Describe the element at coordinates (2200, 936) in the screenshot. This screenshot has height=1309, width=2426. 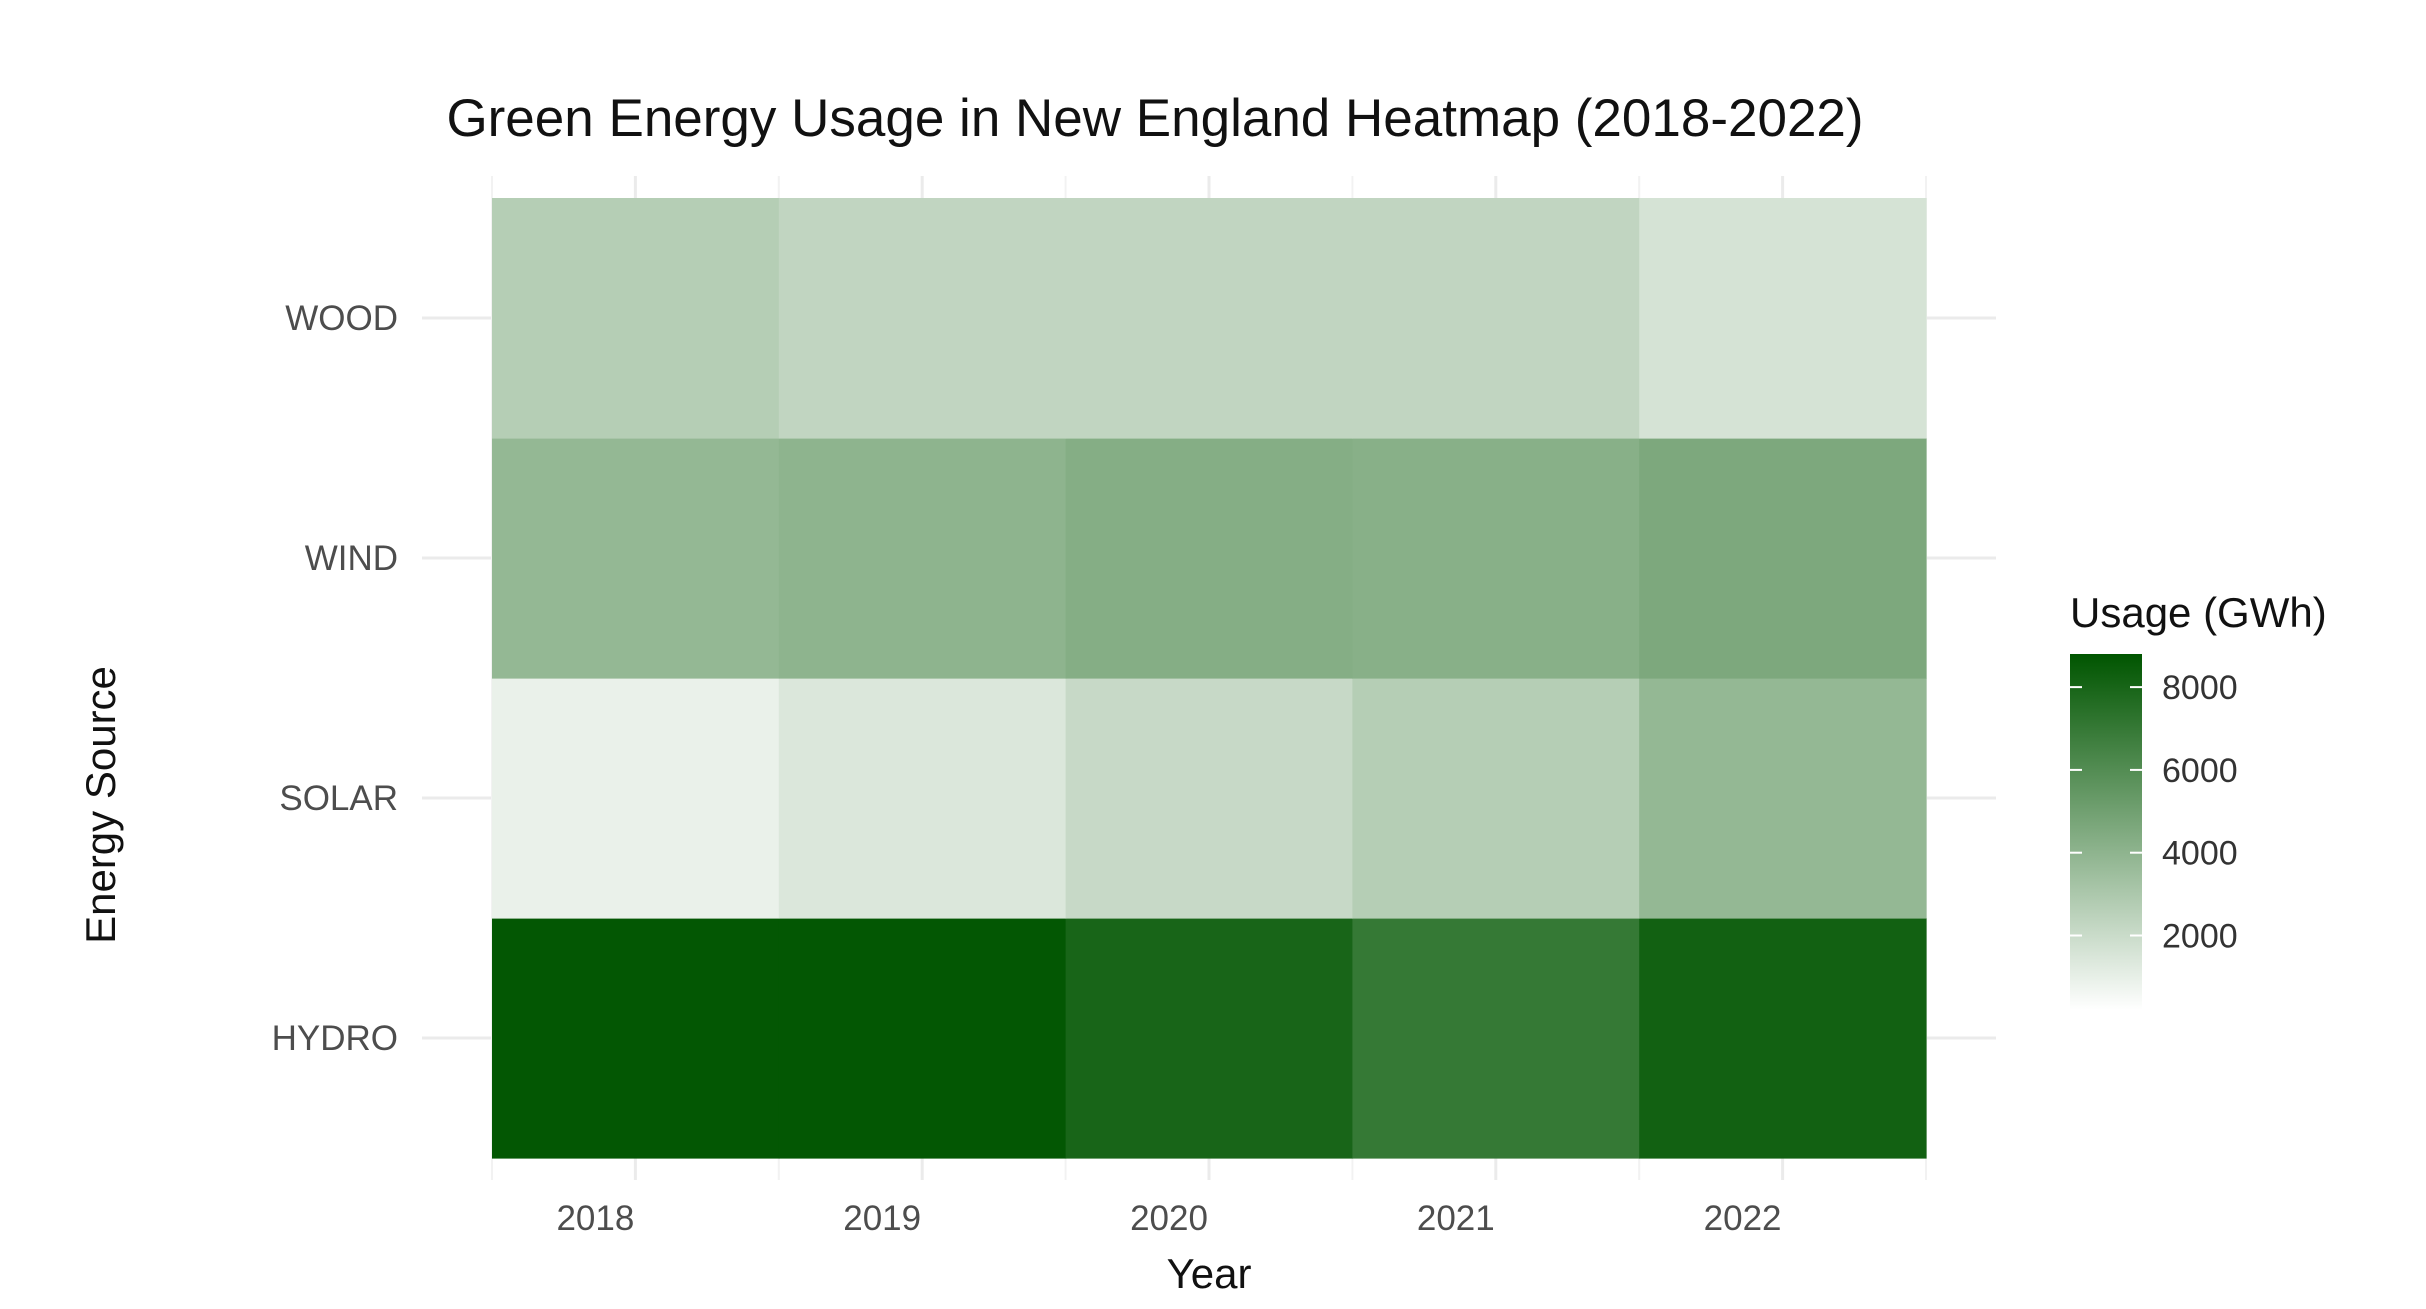
I see `legend-tick-label-2000: 2000` at that location.